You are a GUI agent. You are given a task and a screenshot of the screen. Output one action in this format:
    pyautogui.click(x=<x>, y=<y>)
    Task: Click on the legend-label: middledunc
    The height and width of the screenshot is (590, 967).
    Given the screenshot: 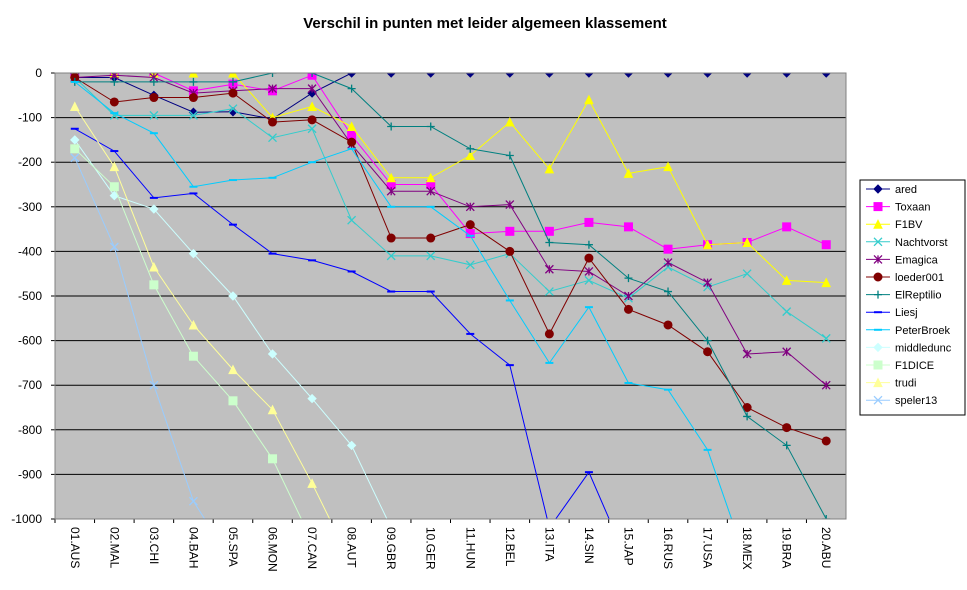 What is the action you would take?
    pyautogui.click(x=923, y=348)
    